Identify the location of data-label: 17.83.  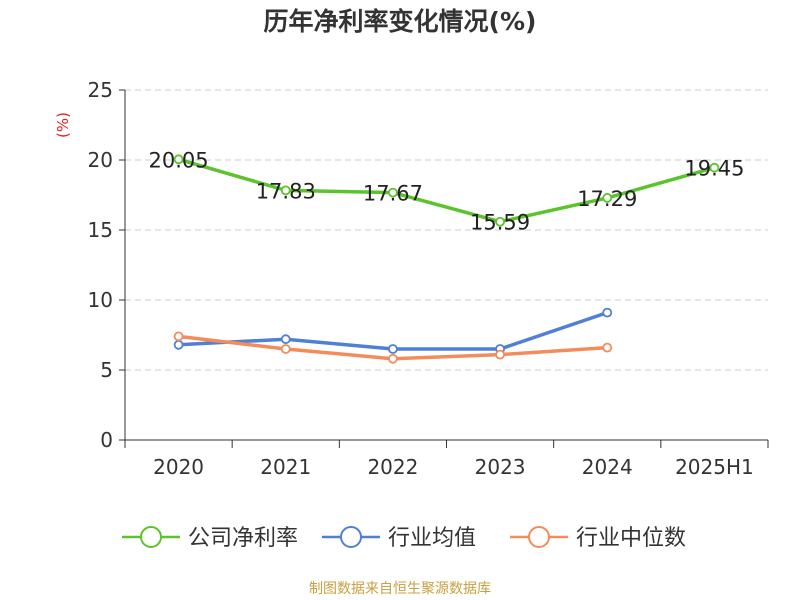
(286, 191).